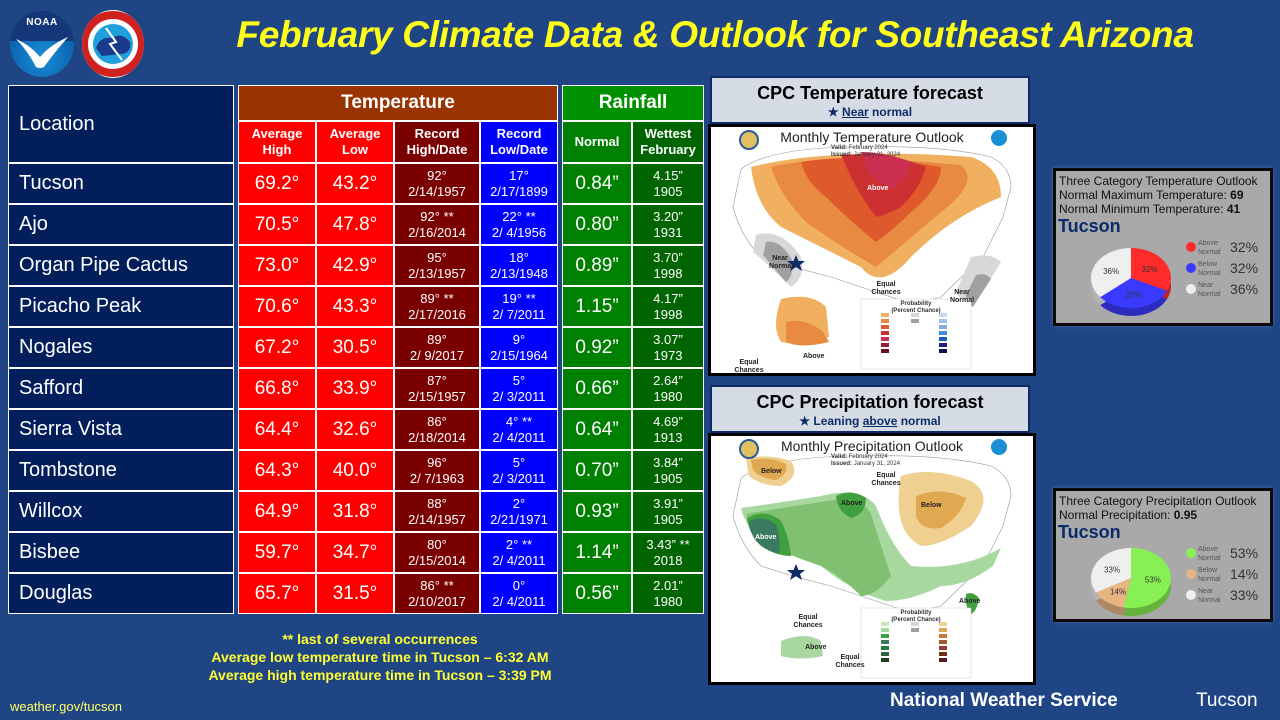 This screenshot has height=720, width=1280. Describe the element at coordinates (668, 429) in the screenshot. I see `wettest-cell: 4.69” 1913` at that location.